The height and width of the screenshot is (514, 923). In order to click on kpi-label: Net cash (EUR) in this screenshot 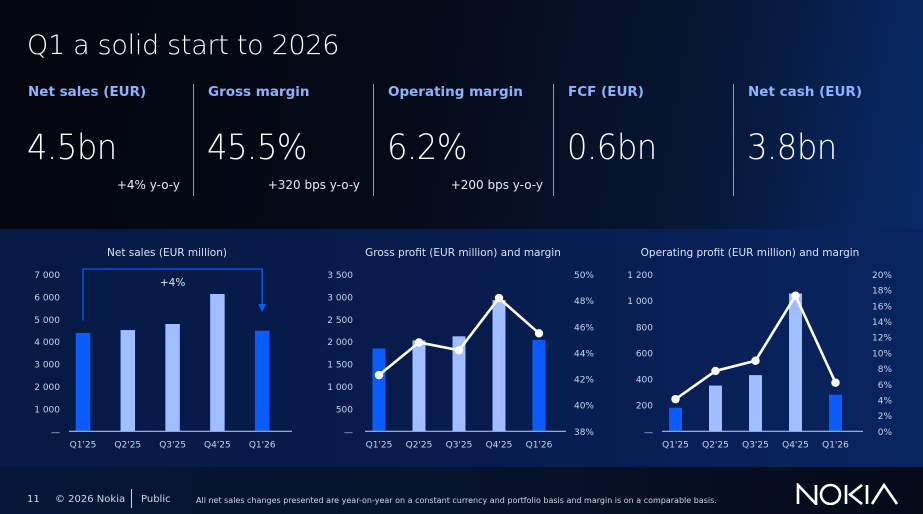, I will do `click(805, 92)`.